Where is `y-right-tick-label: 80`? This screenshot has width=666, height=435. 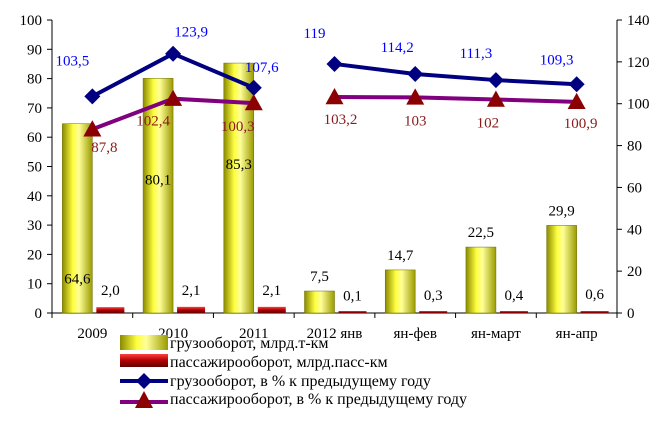 y-right-tick-label: 80 is located at coordinates (634, 147).